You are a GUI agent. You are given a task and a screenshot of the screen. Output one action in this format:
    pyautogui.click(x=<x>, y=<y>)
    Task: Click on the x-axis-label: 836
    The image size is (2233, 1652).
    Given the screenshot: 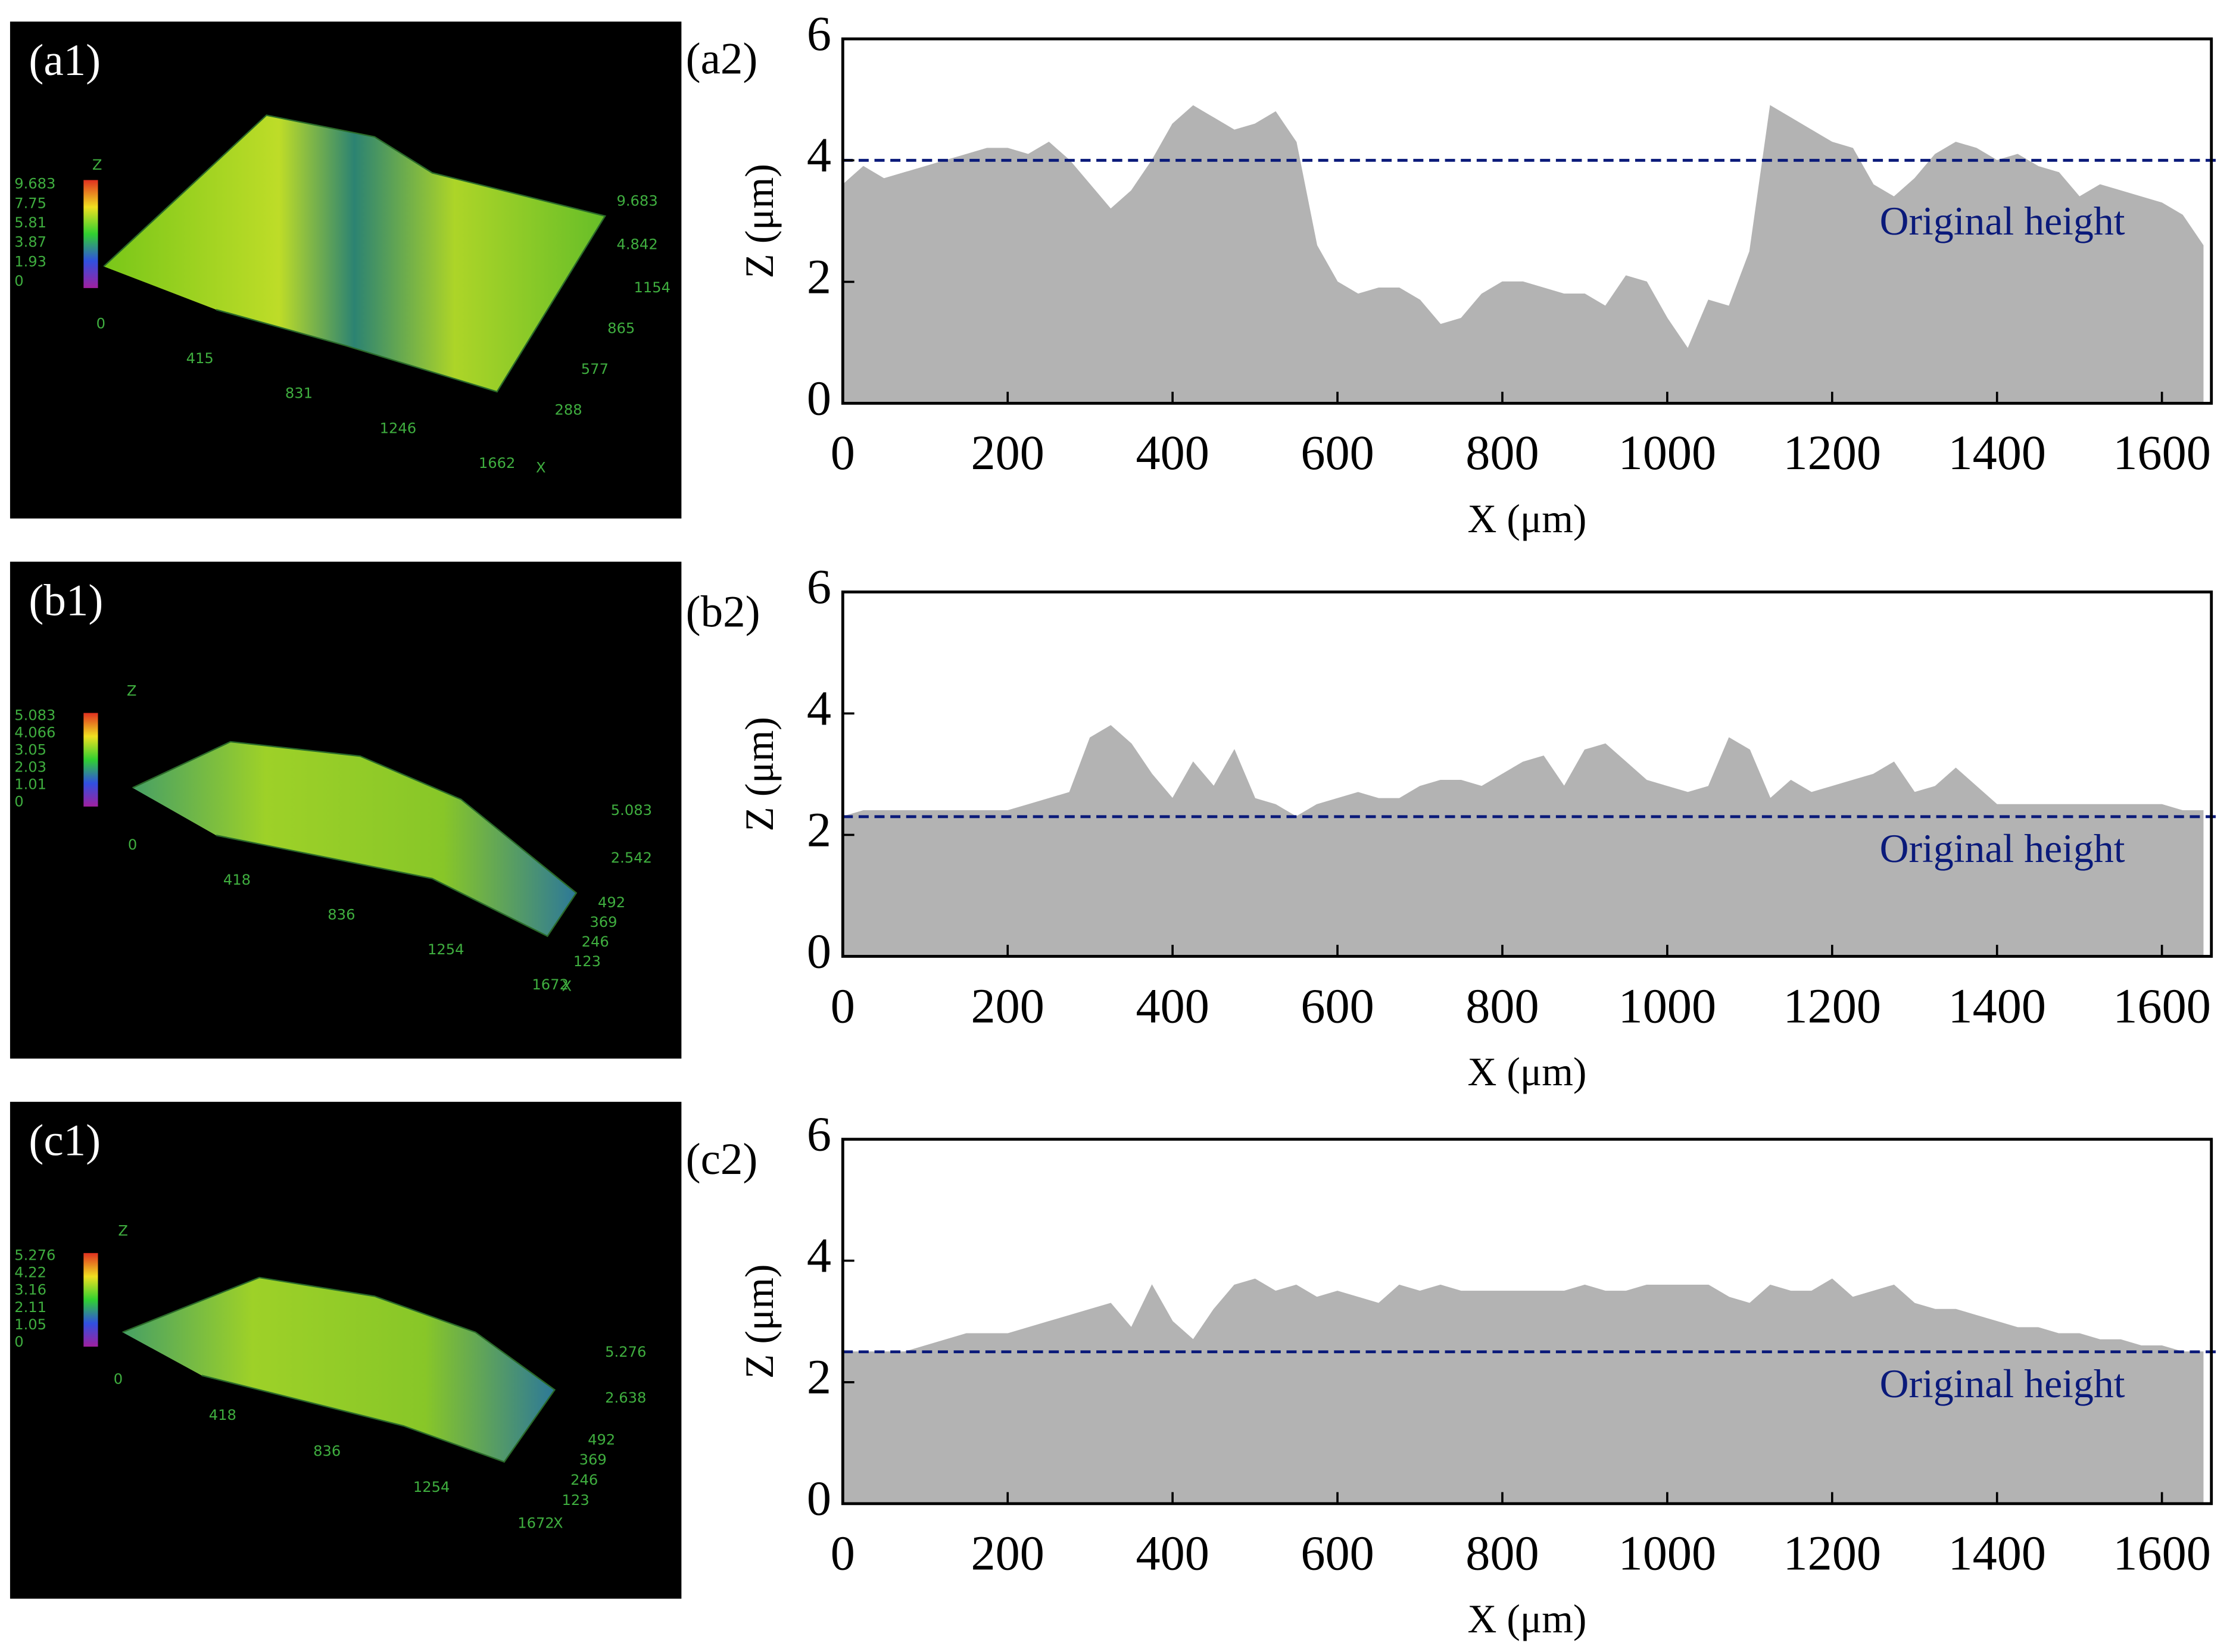 What is the action you would take?
    pyautogui.click(x=341, y=915)
    